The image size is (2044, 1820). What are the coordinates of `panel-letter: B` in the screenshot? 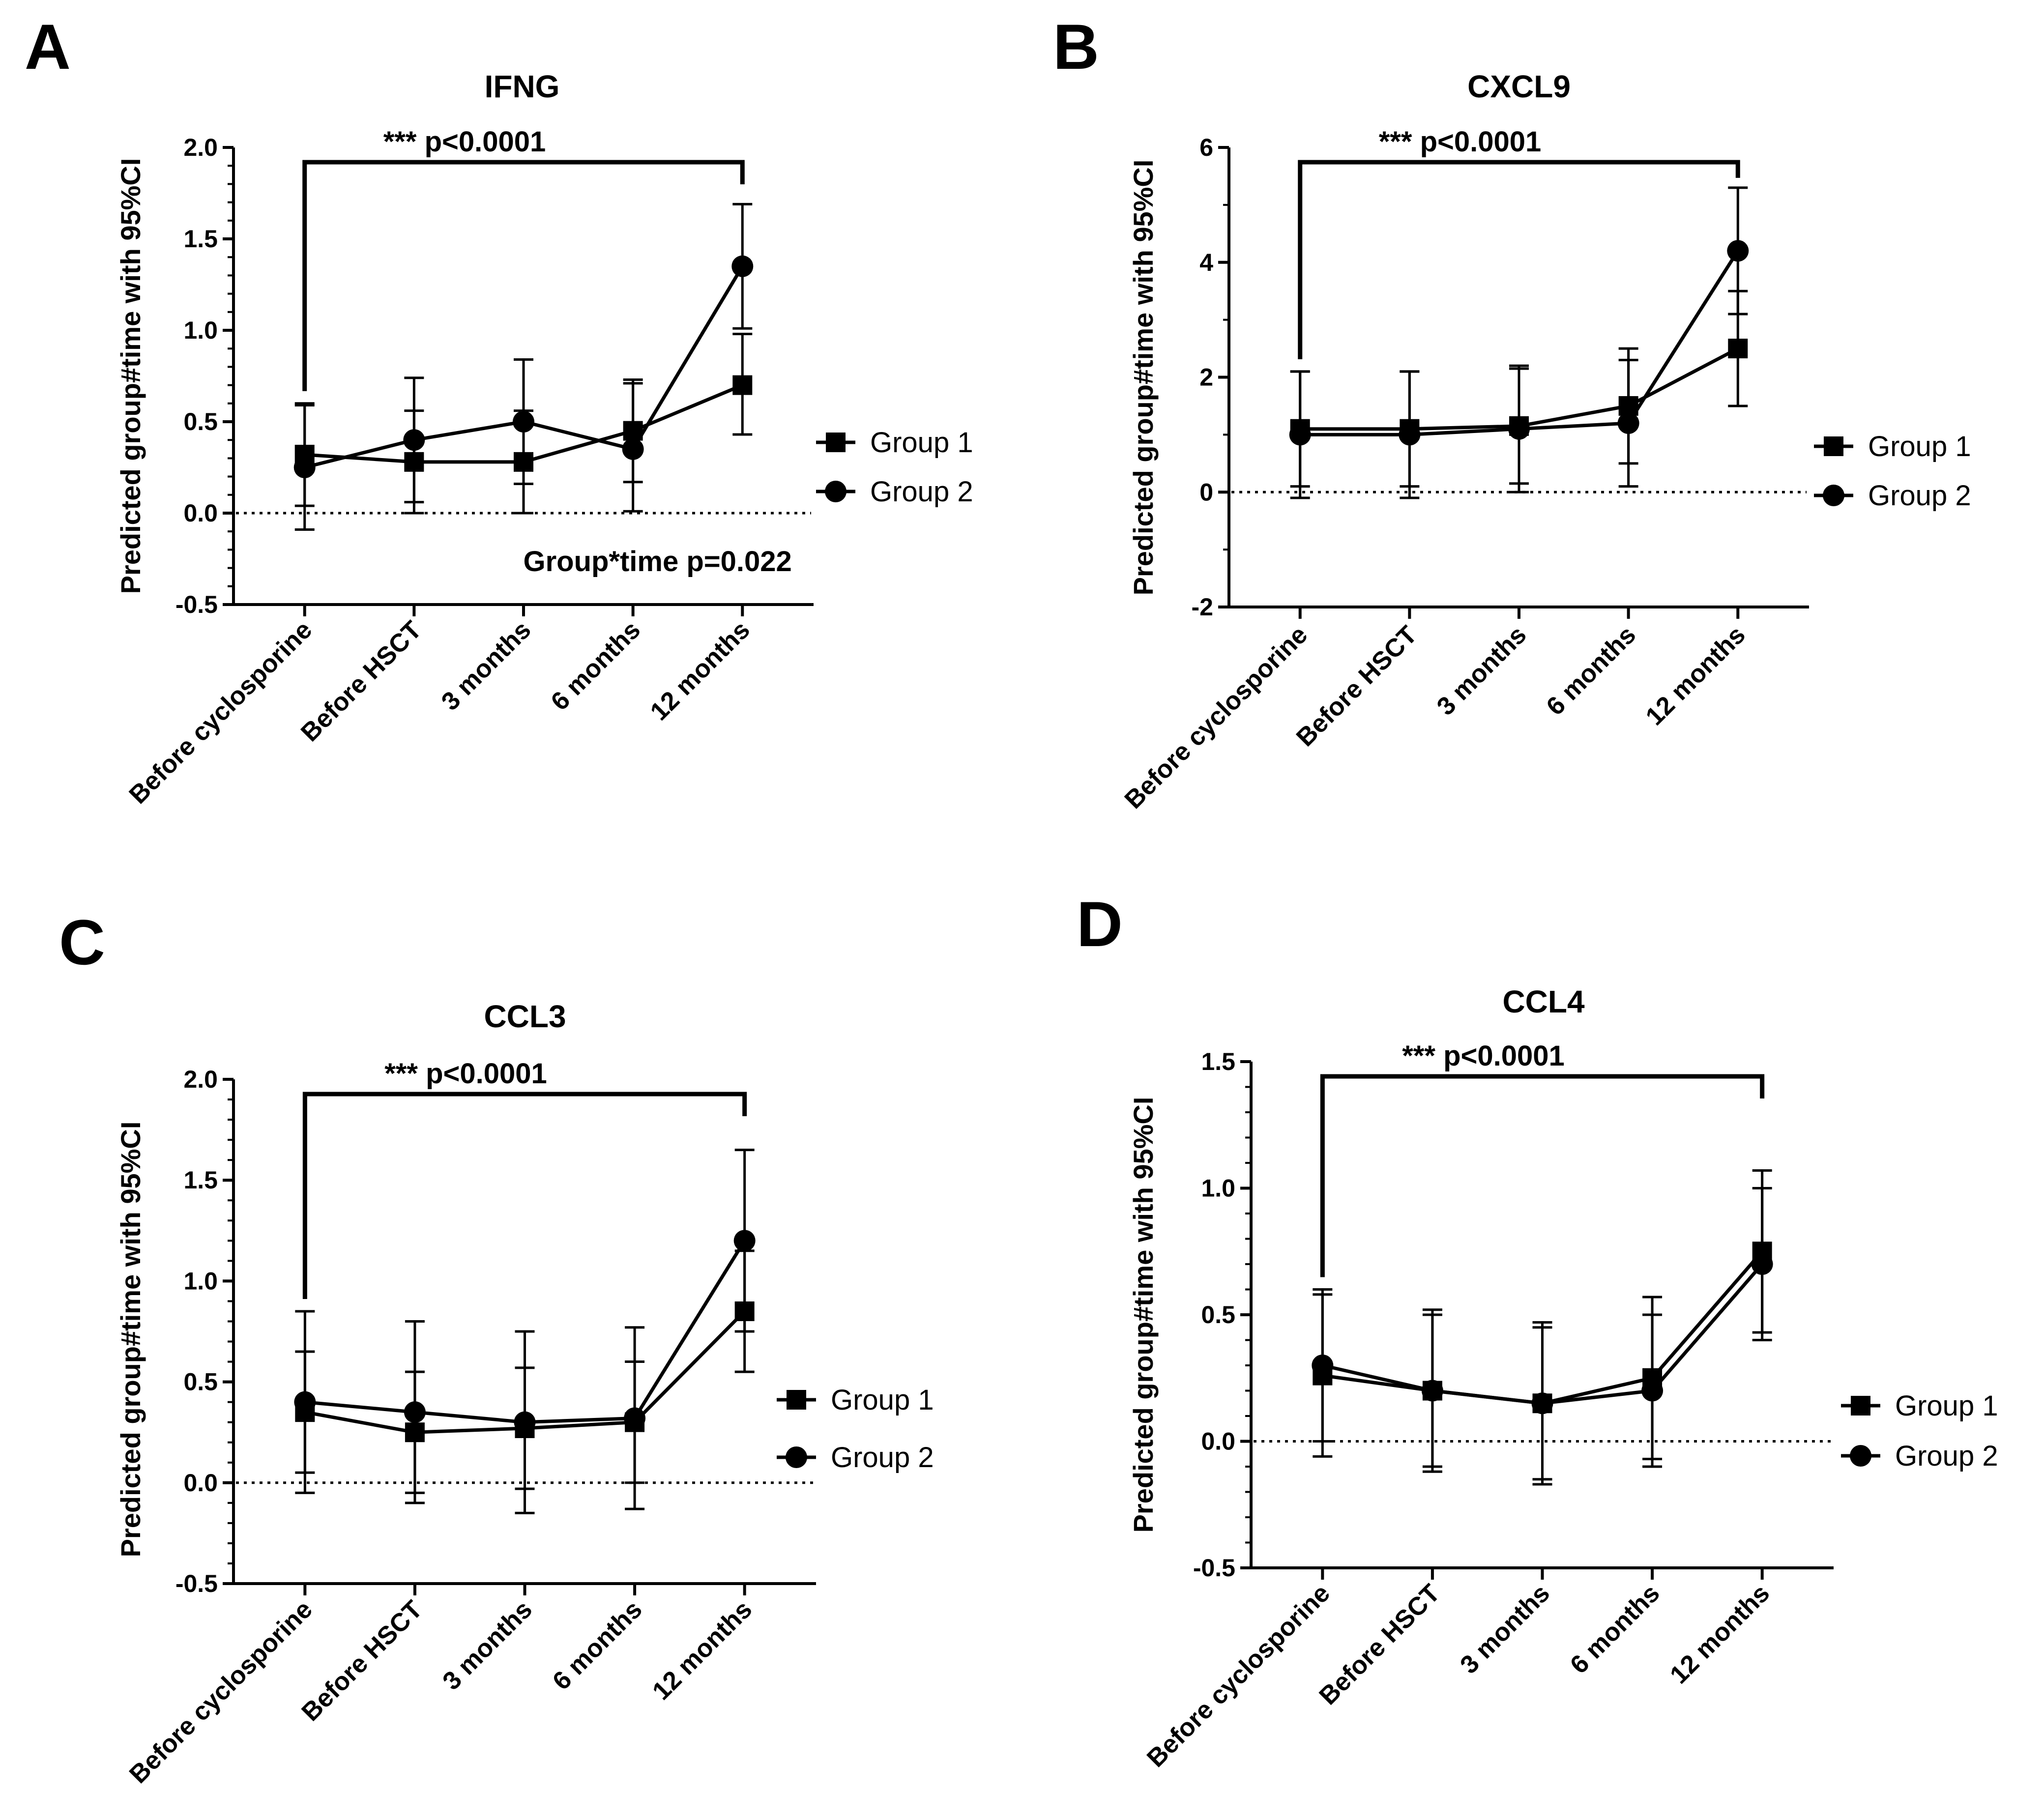 It's located at (1076, 47).